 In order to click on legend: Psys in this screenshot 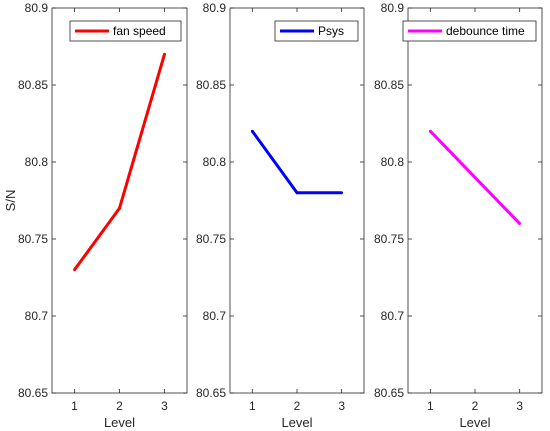, I will do `click(316, 31)`.